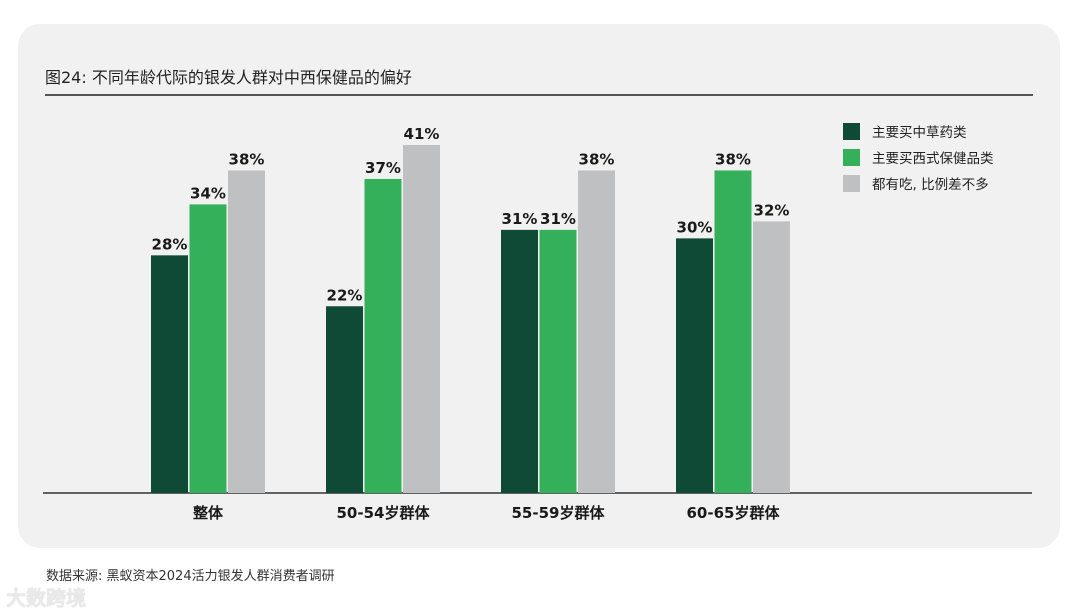 The image size is (1080, 614). I want to click on legend-swatch-both, so click(851, 183).